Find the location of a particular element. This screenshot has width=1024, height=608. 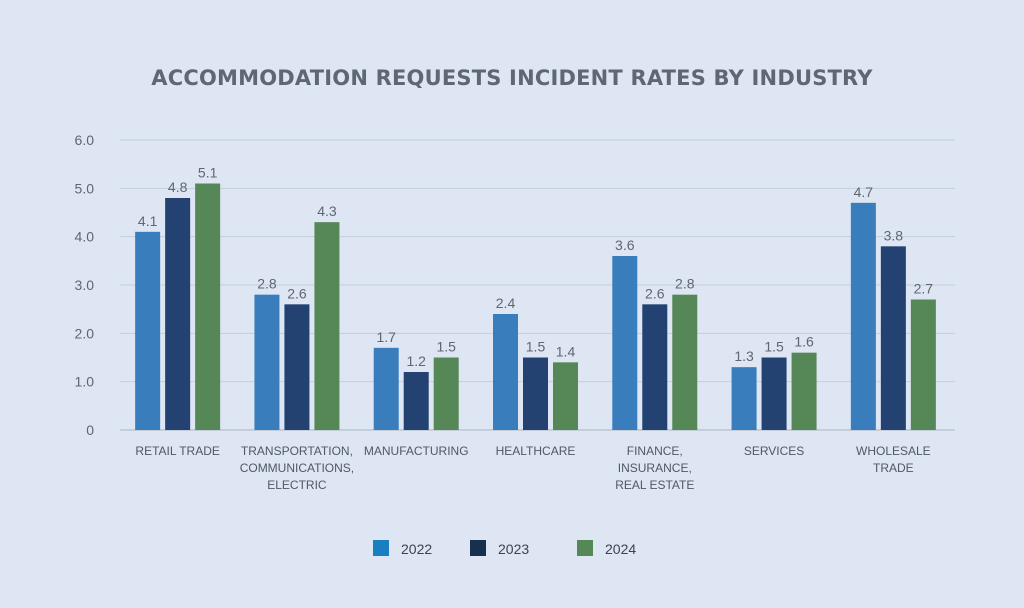

category-label: RETAIL TRADE is located at coordinates (177, 451).